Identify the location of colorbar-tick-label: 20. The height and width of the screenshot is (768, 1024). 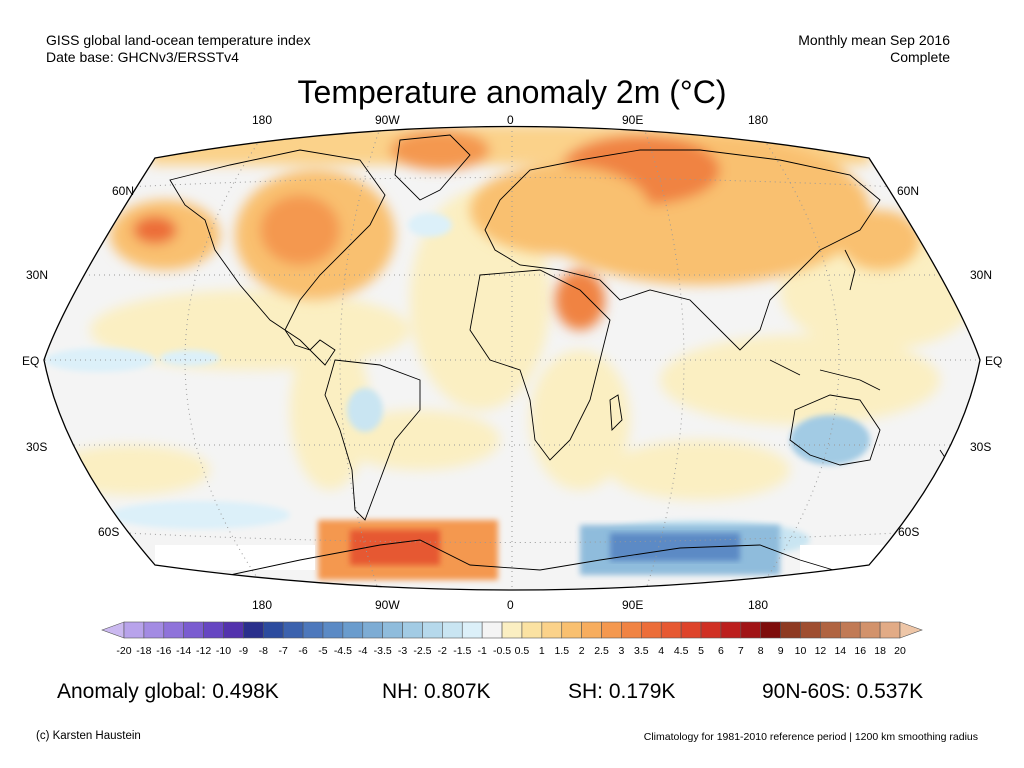
(900, 651).